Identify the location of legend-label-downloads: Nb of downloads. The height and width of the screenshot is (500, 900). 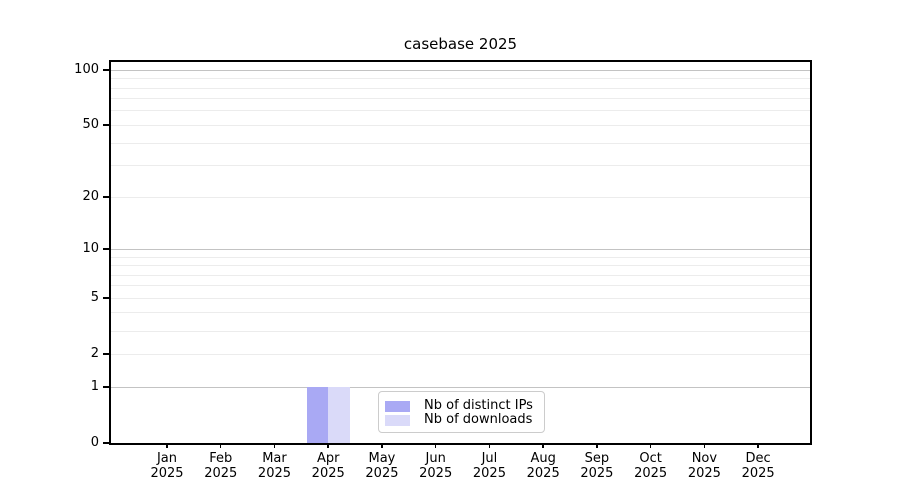
(478, 419).